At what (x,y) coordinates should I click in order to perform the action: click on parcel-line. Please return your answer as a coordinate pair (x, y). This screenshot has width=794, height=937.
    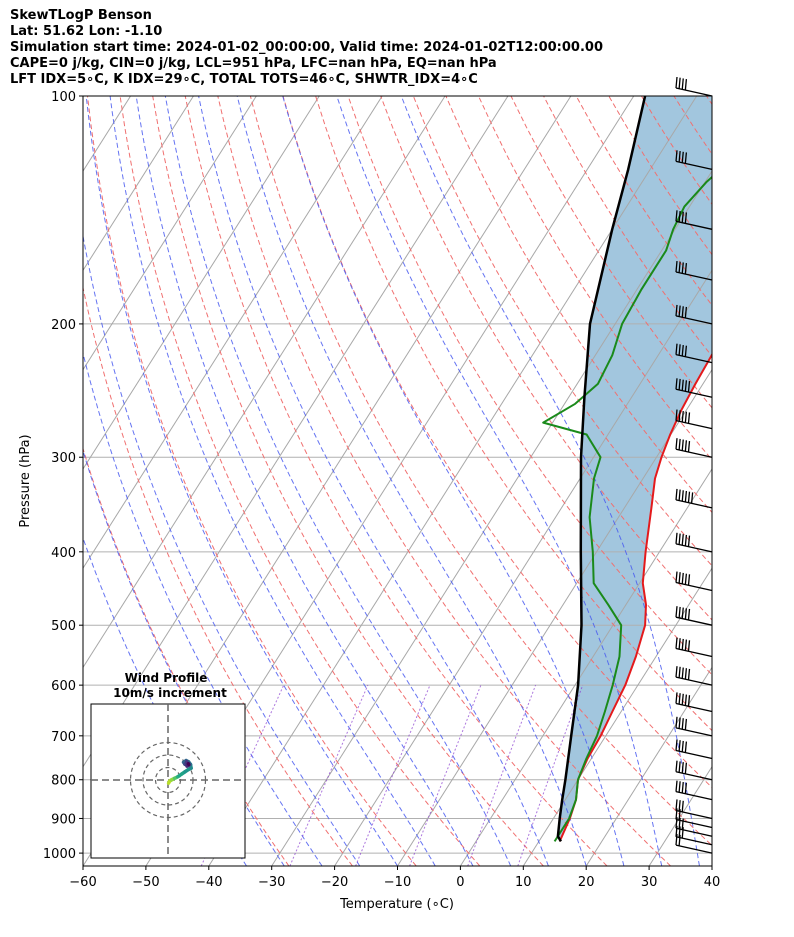
    Looking at the image, I should click on (601, 469).